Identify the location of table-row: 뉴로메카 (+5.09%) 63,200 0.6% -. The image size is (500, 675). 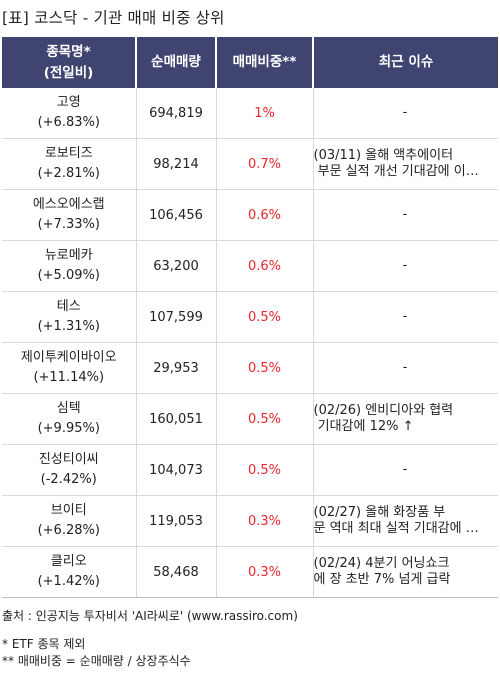
(250, 266).